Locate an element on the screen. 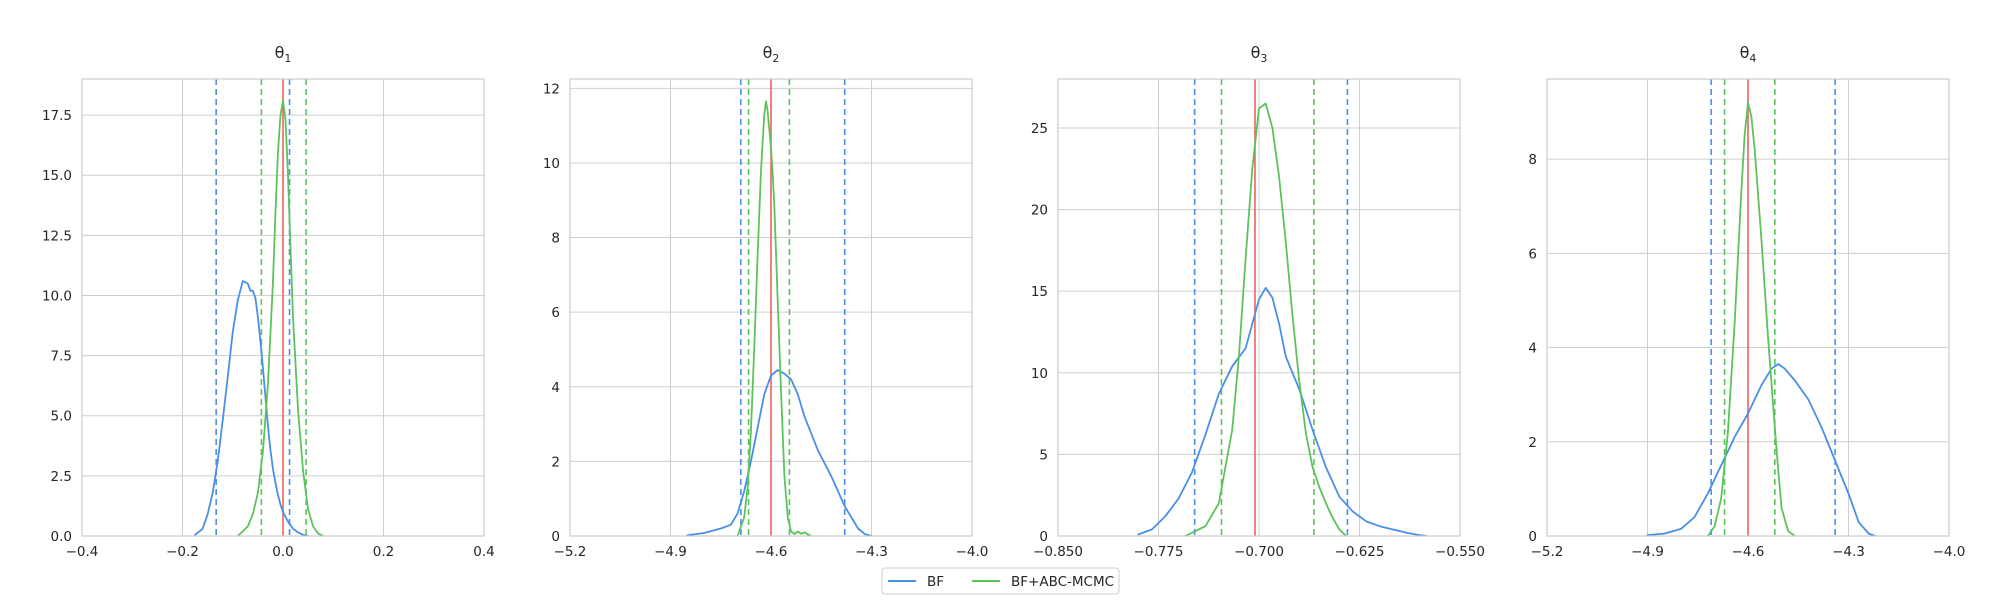  panel-title: θ2 is located at coordinates (771, 54).